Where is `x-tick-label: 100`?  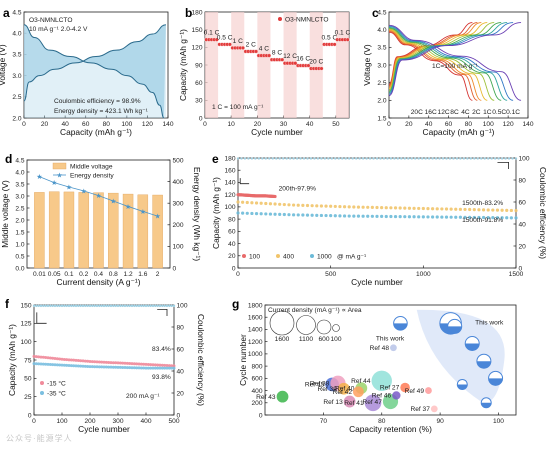 x-tick-label: 100 is located at coordinates (126, 124).